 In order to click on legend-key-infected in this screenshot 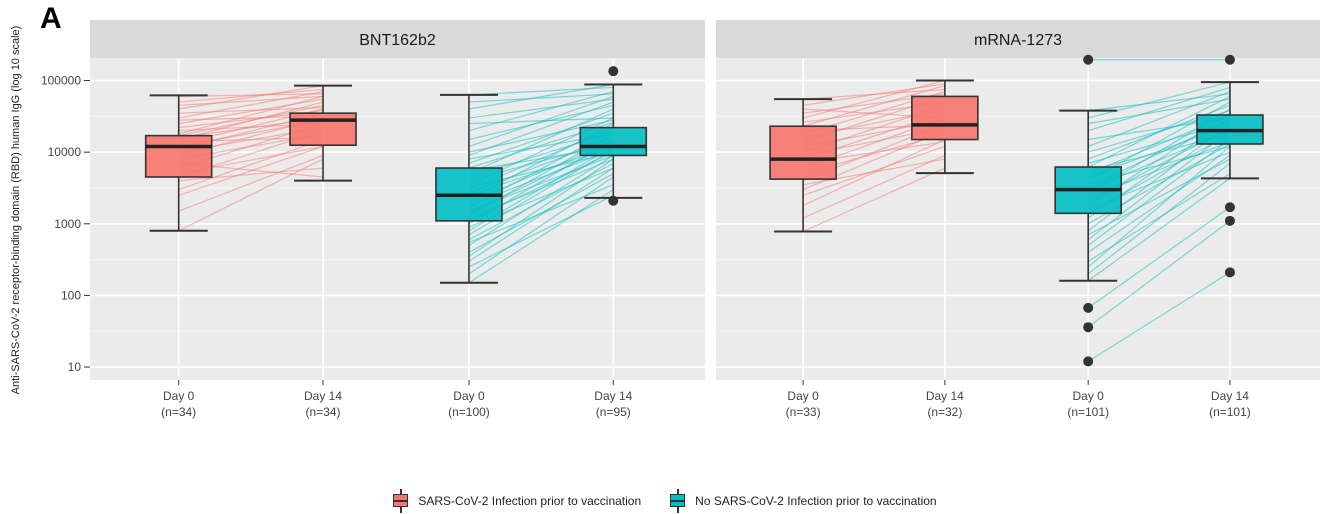, I will do `click(401, 501)`.